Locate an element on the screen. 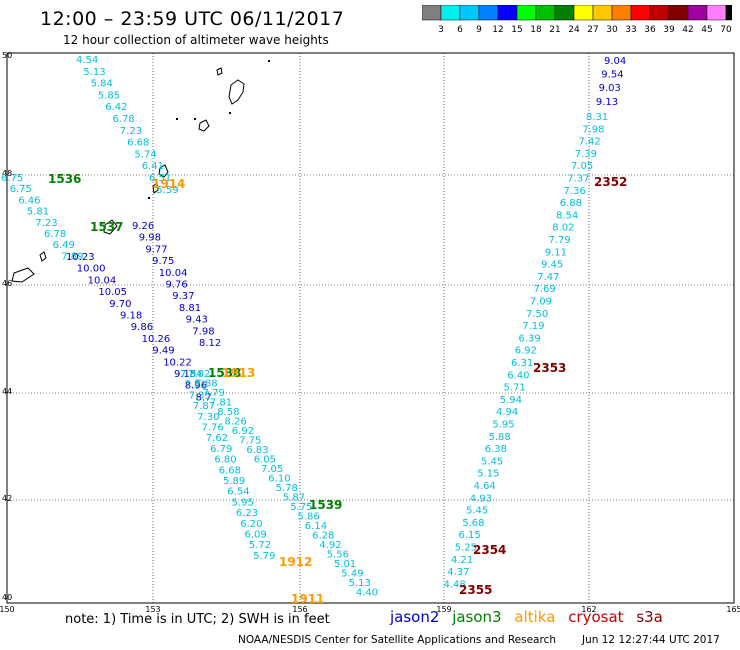  swh-value: 10.22 is located at coordinates (177, 362).